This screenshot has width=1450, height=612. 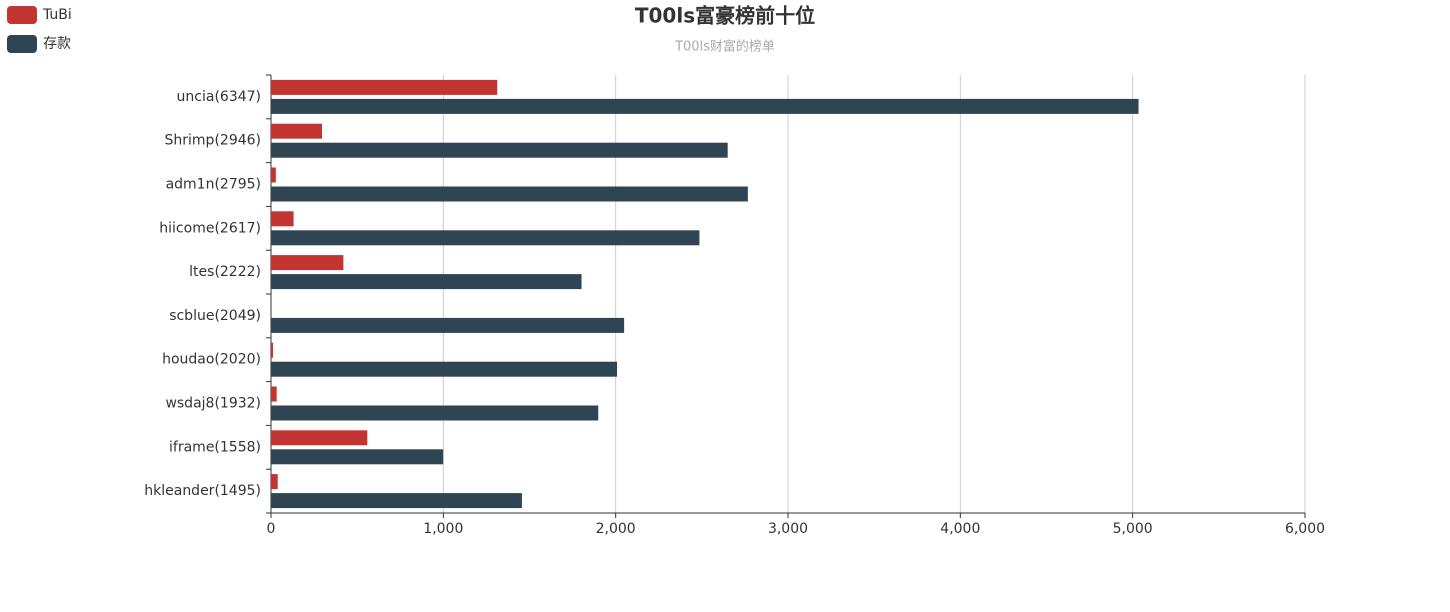 What do you see at coordinates (210, 228) in the screenshot?
I see `y-tick-label: hiicome(2617)` at bounding box center [210, 228].